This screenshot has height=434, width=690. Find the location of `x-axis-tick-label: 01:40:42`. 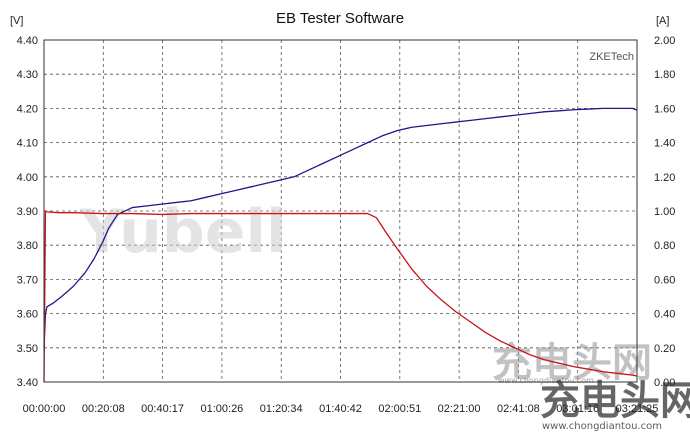

x-axis-tick-label: 01:40:42 is located at coordinates (340, 409).